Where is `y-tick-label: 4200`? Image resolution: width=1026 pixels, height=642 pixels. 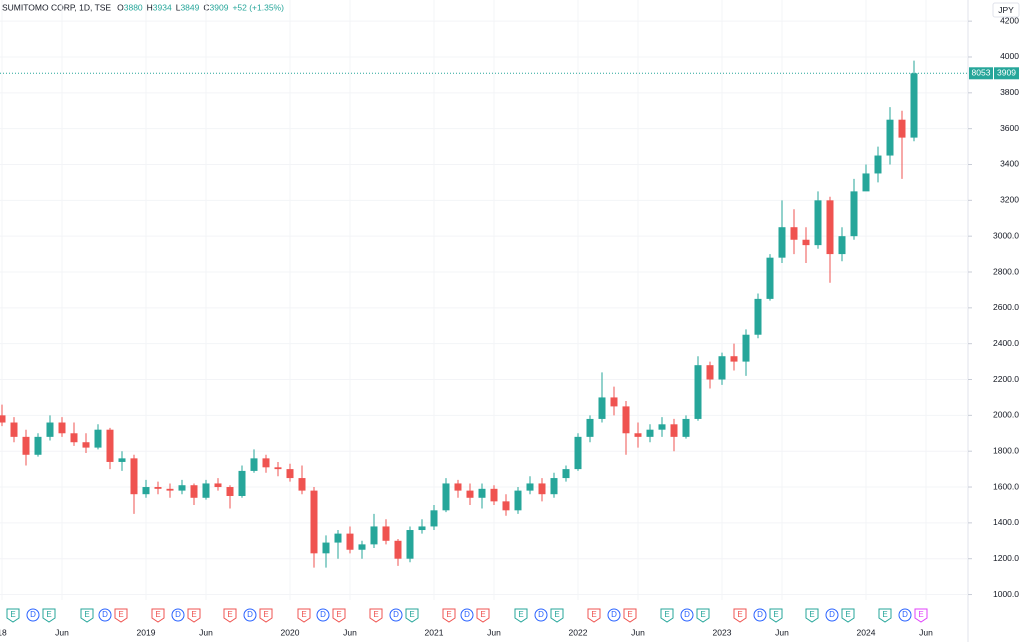 y-tick-label: 4200 is located at coordinates (1009, 20).